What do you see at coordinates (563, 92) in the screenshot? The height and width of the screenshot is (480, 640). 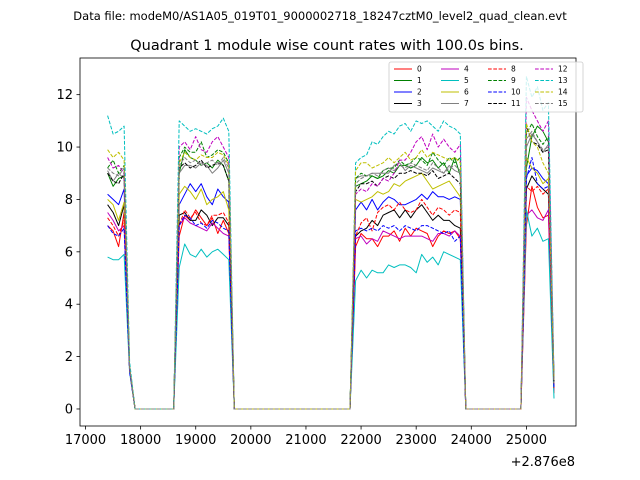 I see `legend-label-14: 14` at bounding box center [563, 92].